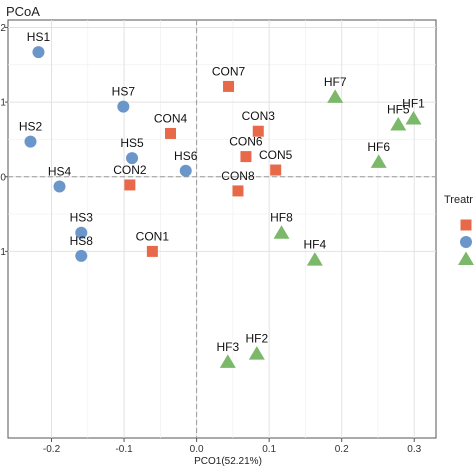 This screenshot has height=474, width=474. I want to click on point-con4, so click(170, 133).